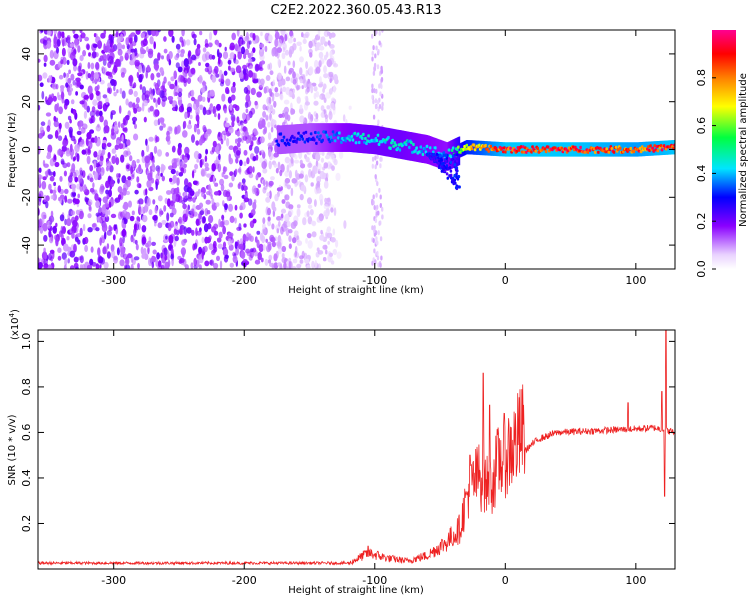  Describe the element at coordinates (113, 280) in the screenshot. I see `x-tick-label: -300` at that location.